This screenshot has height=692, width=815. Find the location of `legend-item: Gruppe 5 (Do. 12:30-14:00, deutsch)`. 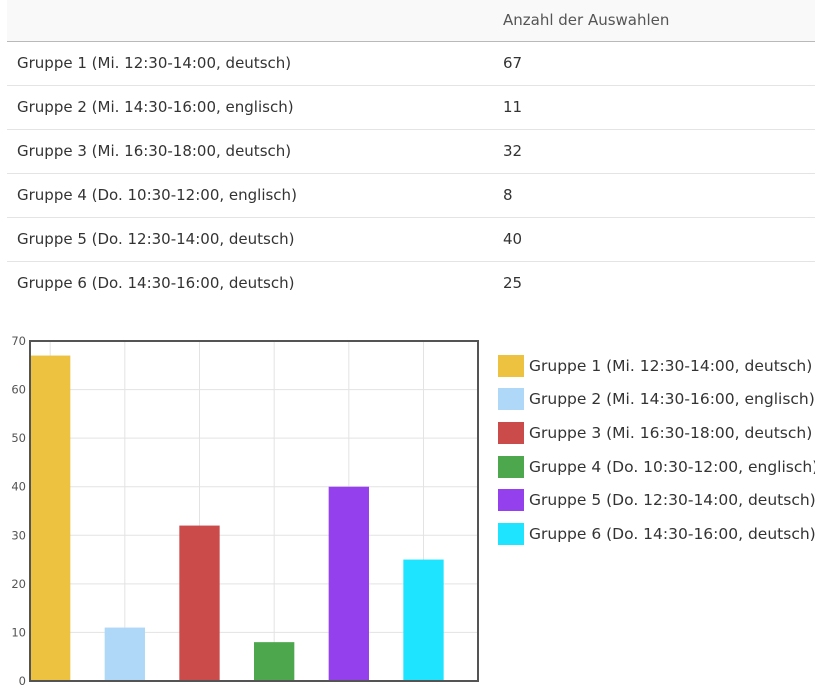

legend-item: Gruppe 5 (Do. 12:30-14:00, deutsch) is located at coordinates (656, 500).